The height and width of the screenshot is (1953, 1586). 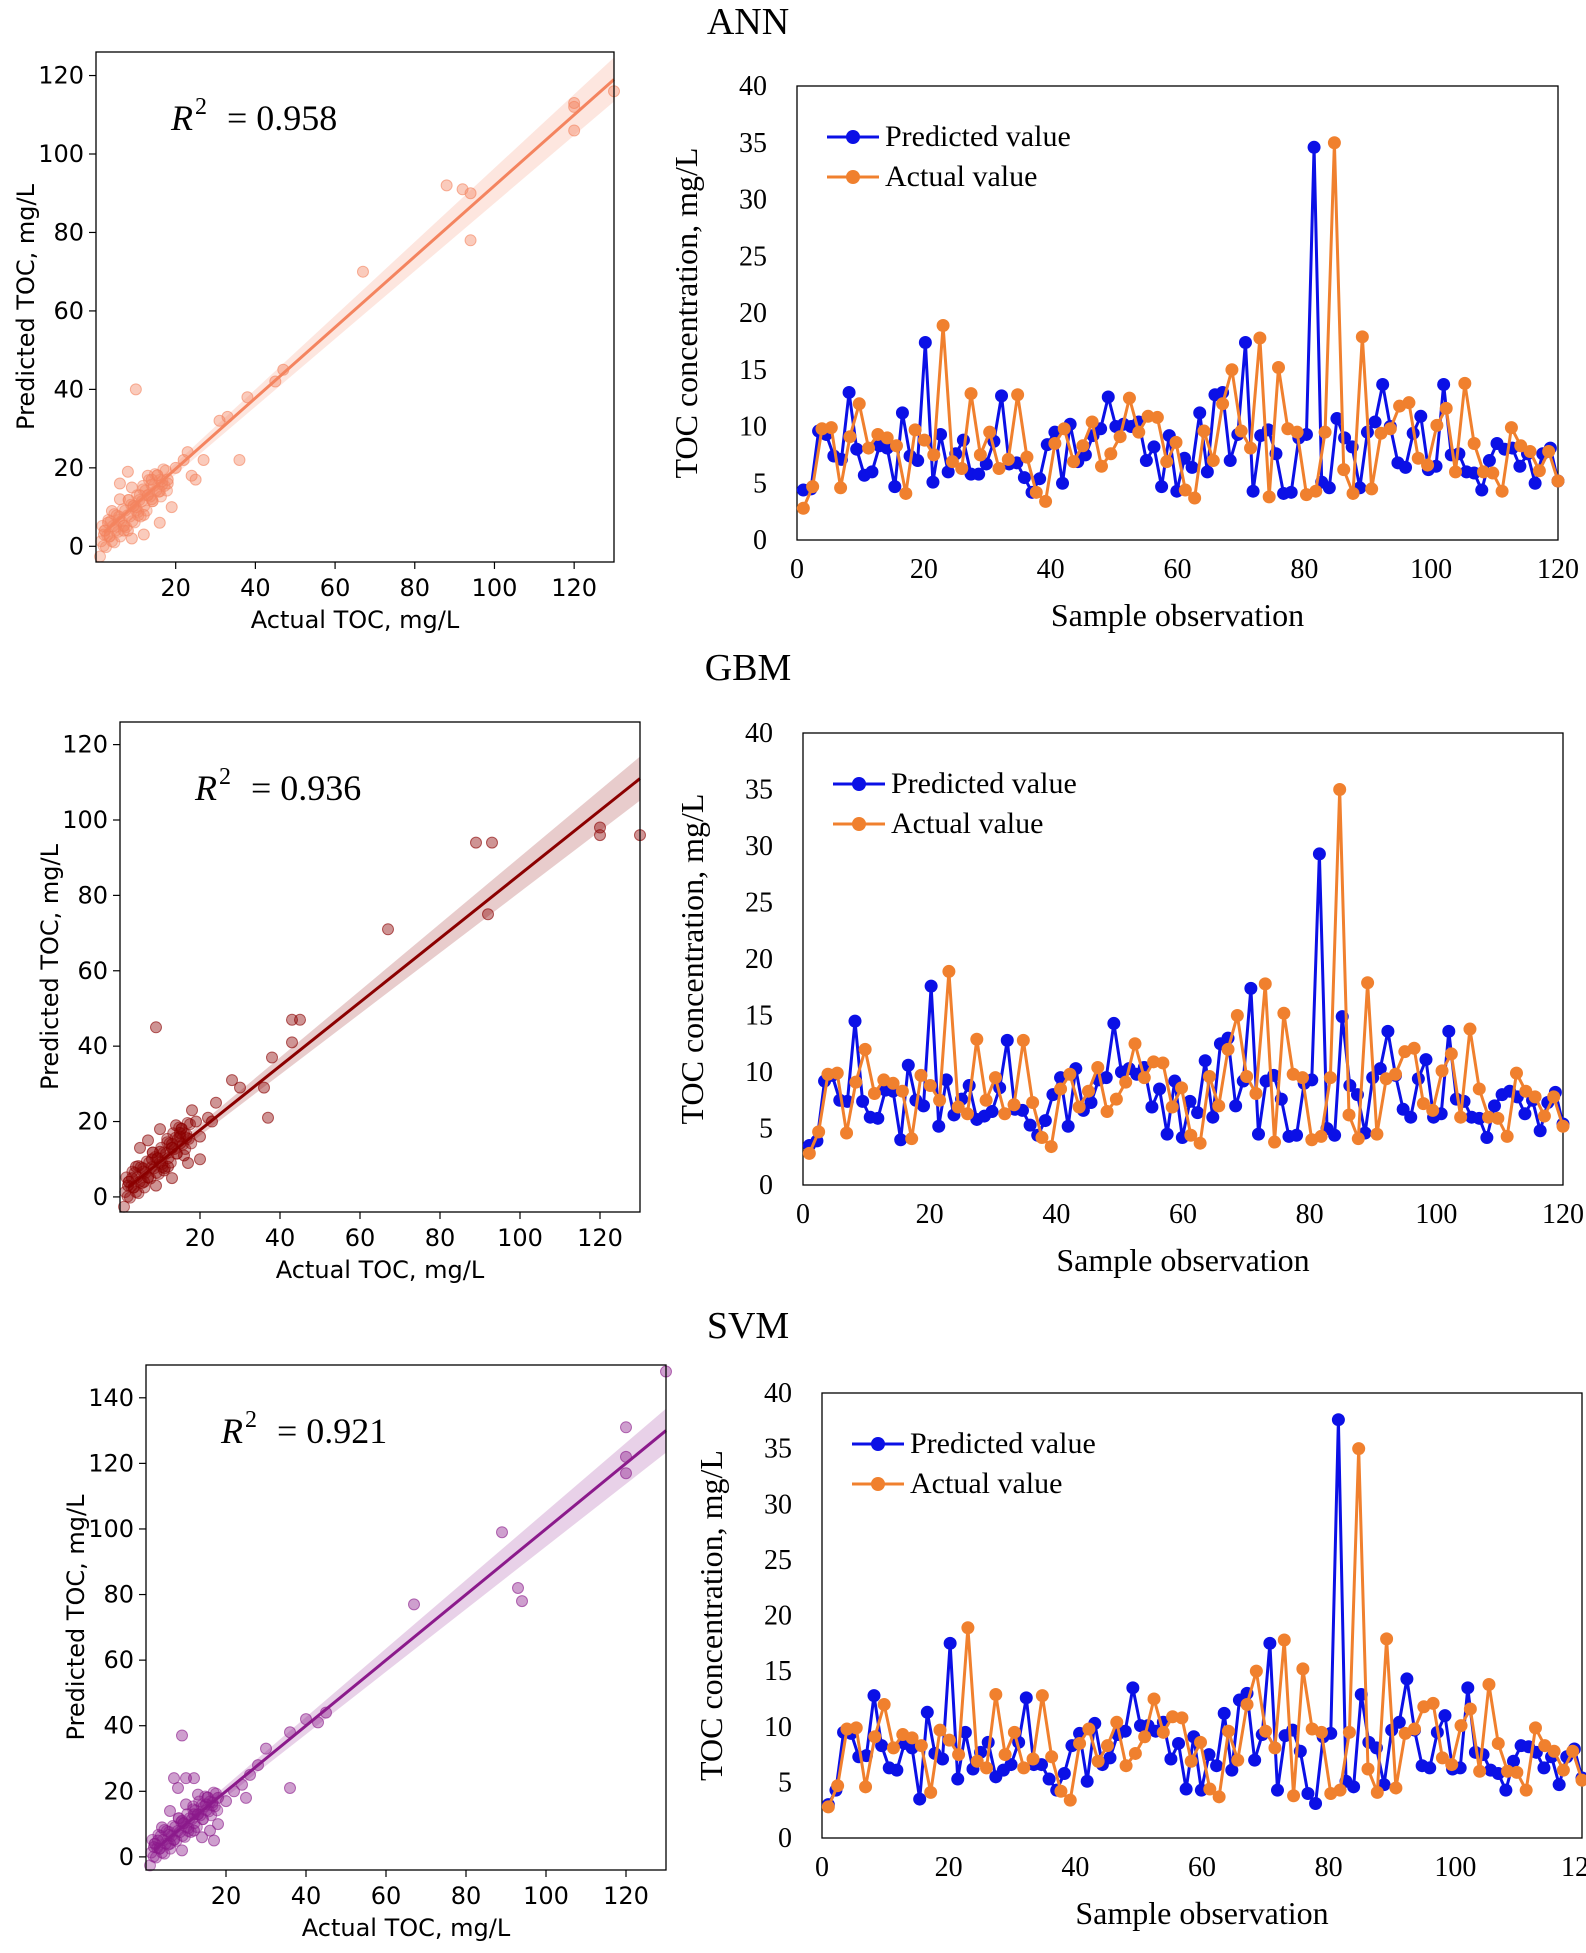 I want to click on x-tick-label: 60, so click(x=386, y=1896).